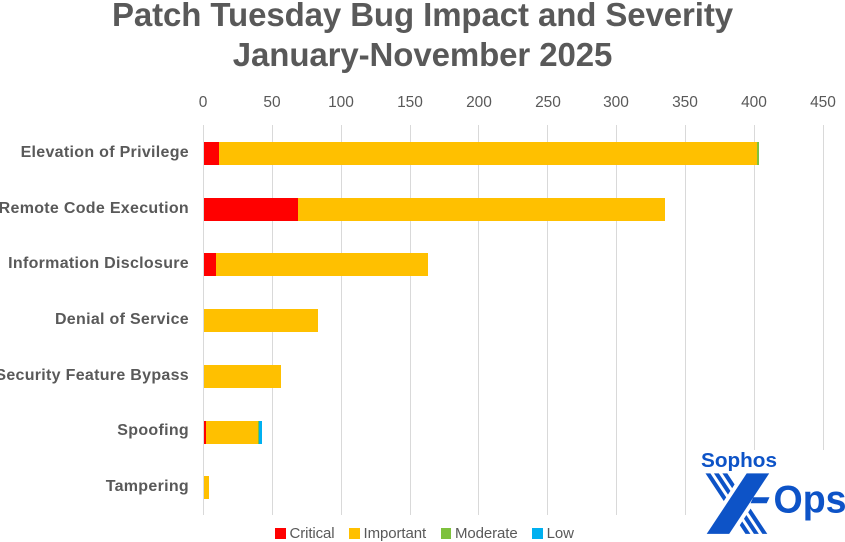 Image resolution: width=845 pixels, height=542 pixels. Describe the element at coordinates (809, 499) in the screenshot. I see `svg-text: Ops` at that location.